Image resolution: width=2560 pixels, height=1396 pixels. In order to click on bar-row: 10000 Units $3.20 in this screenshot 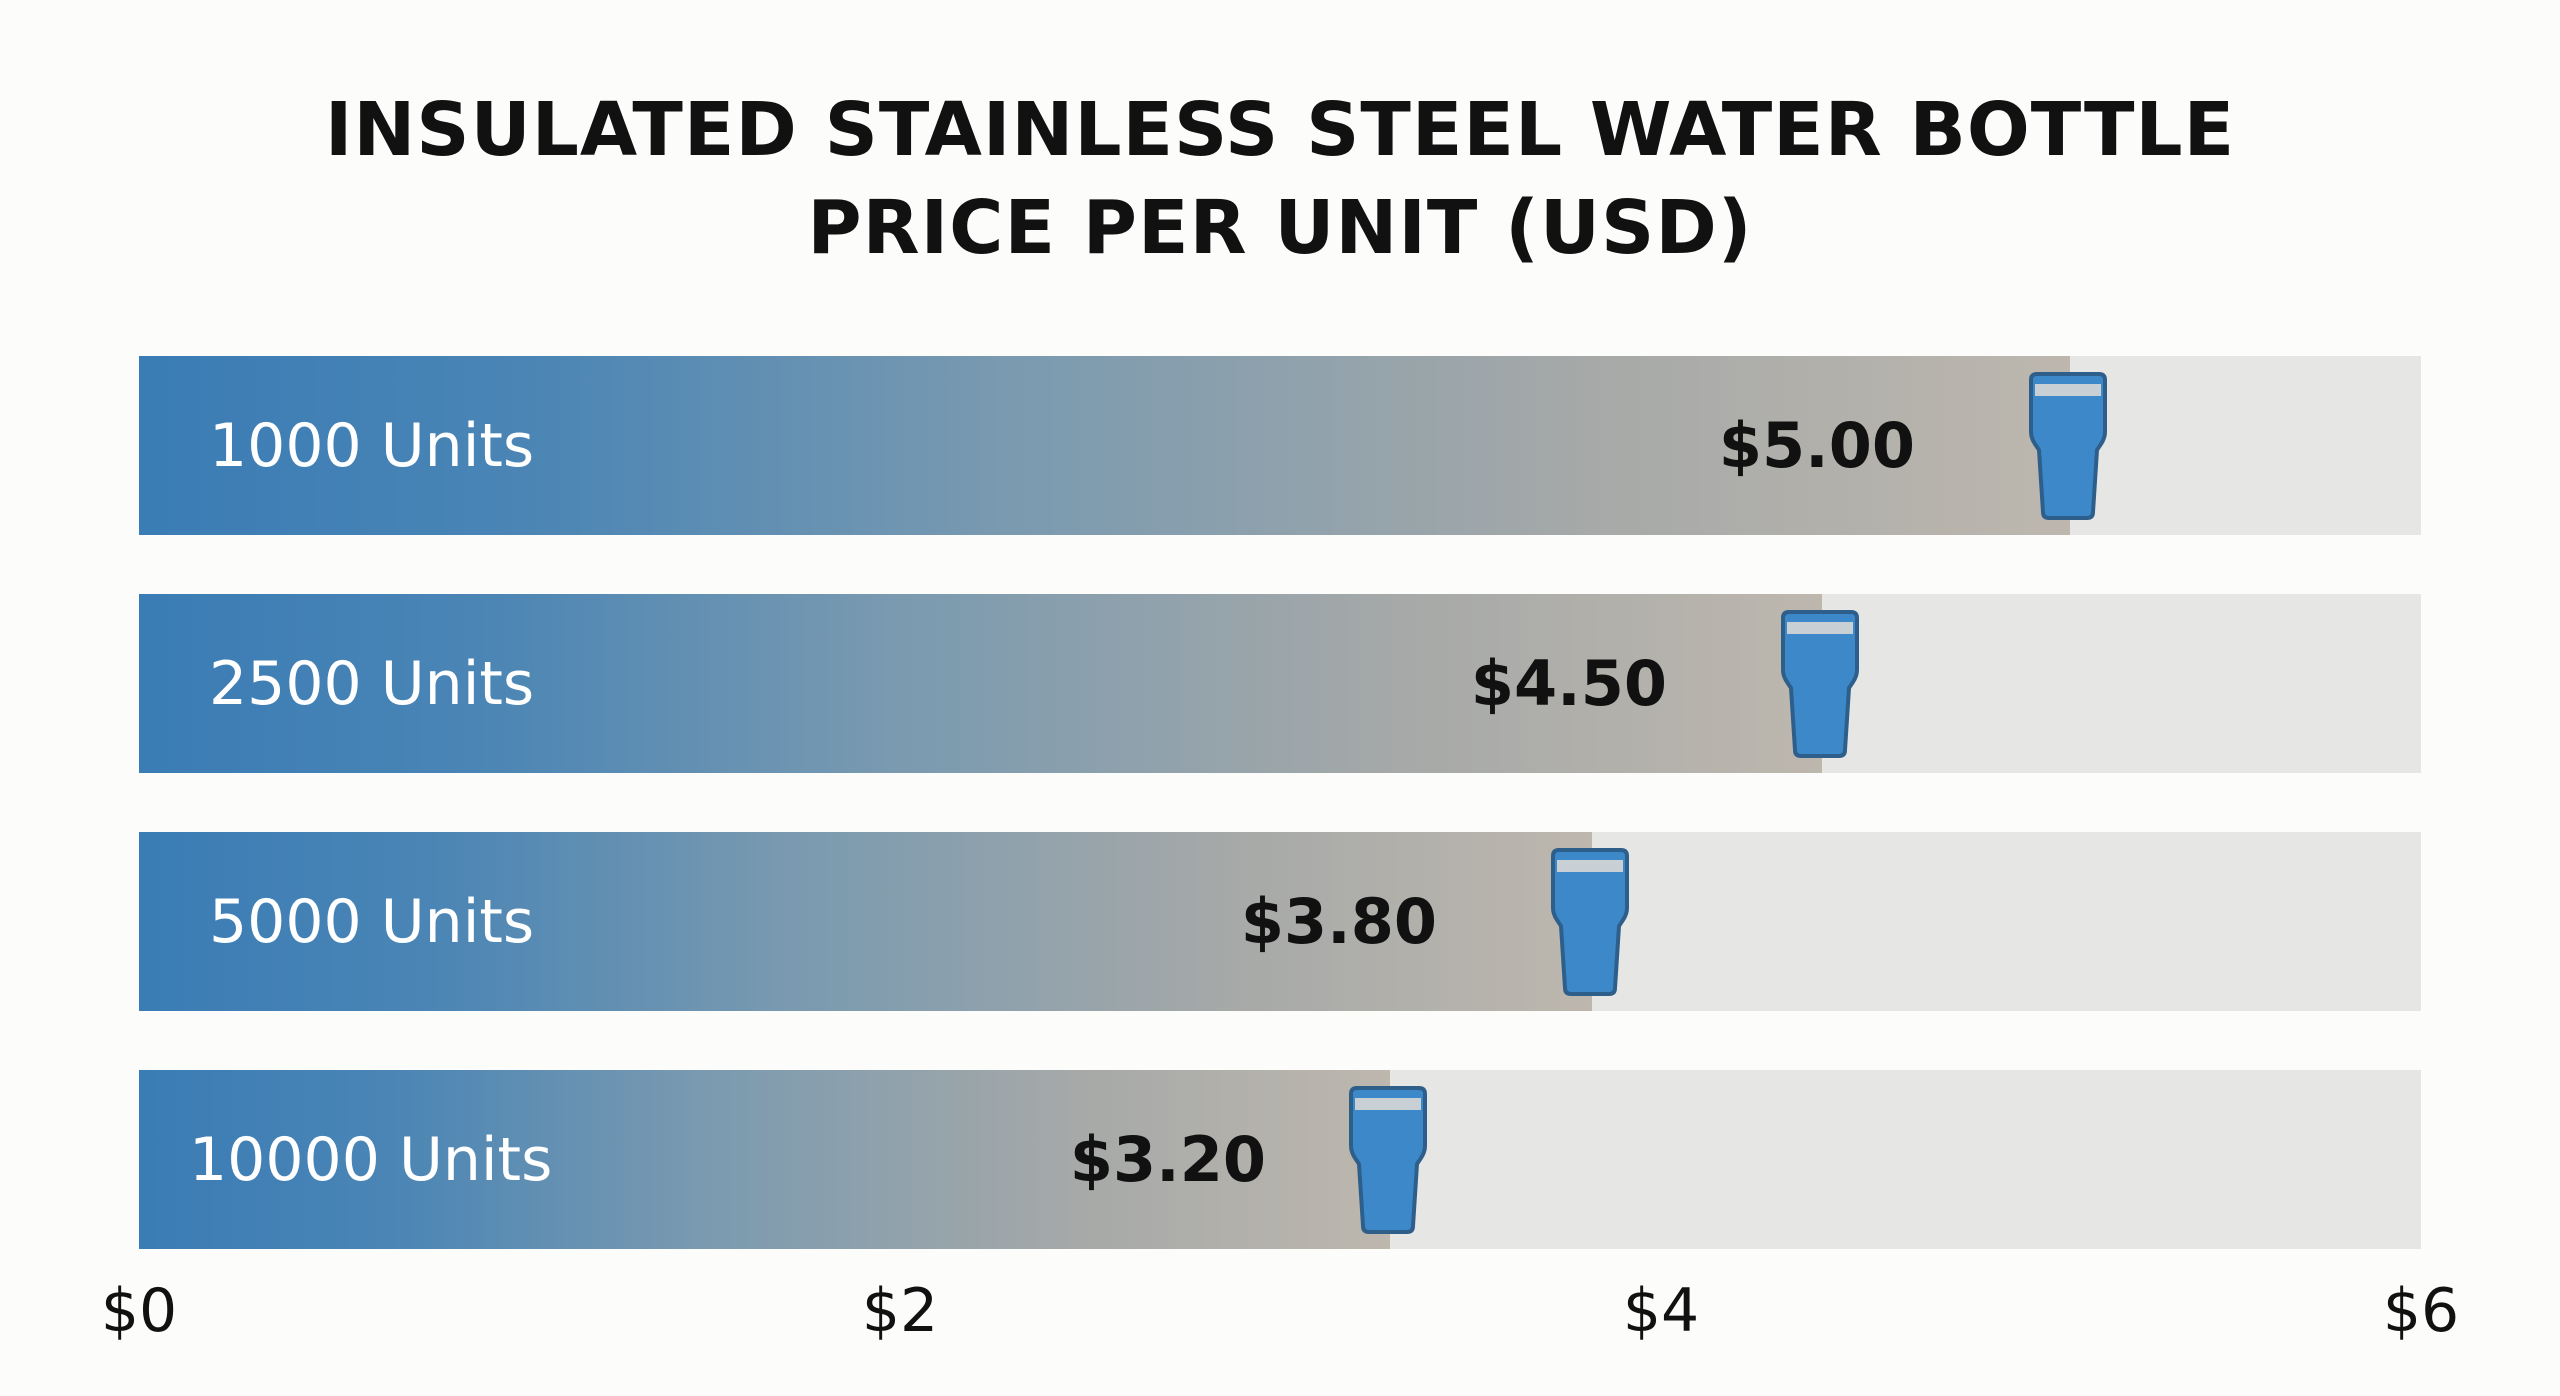, I will do `click(1280, 1159)`.